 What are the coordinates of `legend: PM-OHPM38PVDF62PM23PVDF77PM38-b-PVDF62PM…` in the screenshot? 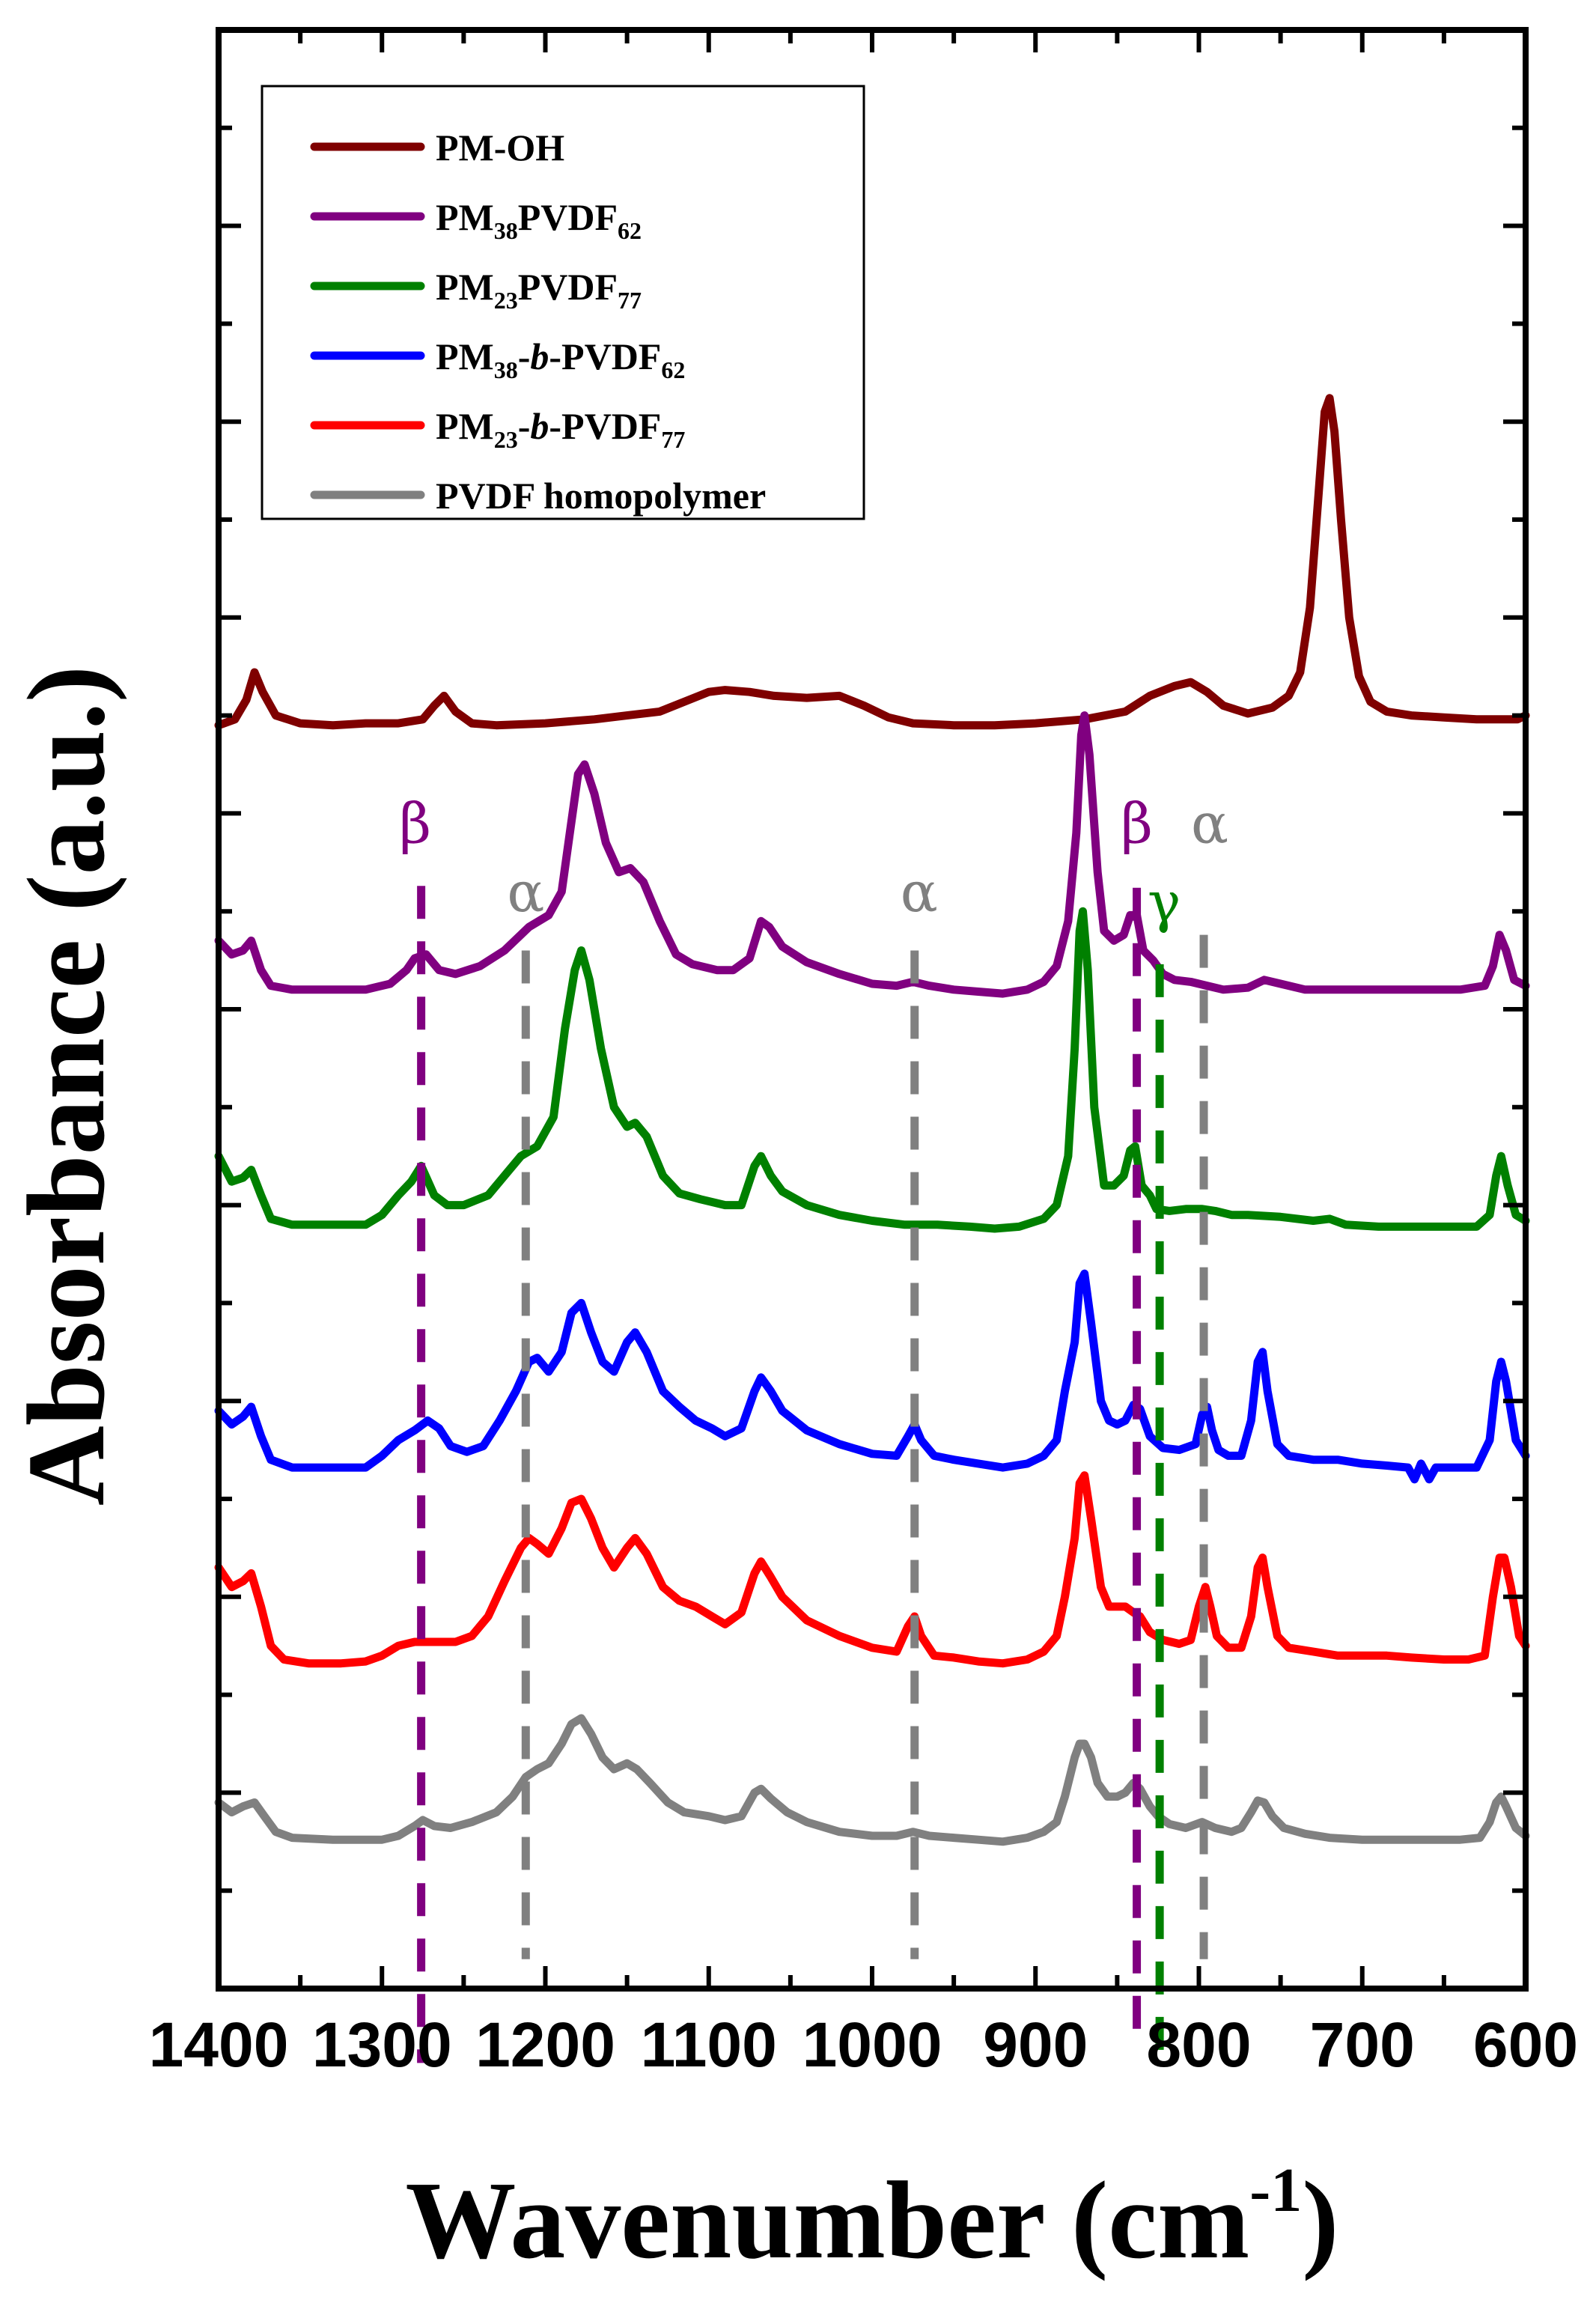 It's located at (563, 302).